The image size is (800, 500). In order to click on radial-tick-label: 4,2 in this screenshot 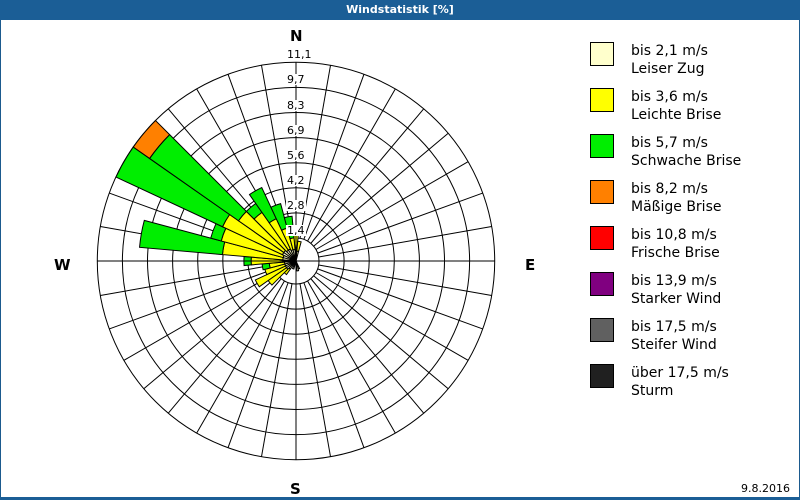, I will do `click(296, 180)`.